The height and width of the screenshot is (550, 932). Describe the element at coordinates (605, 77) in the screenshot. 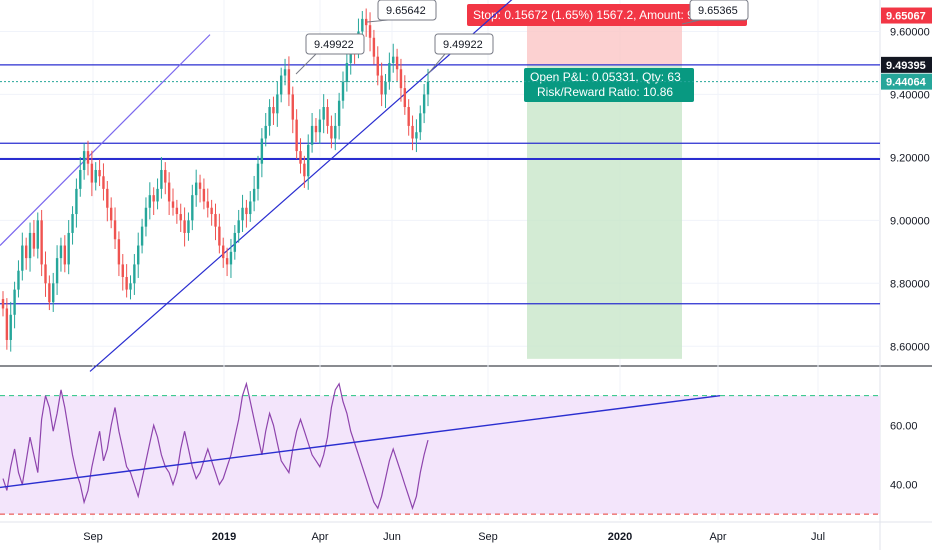

I see `pnl-label: Open P&L: 0.05331, Qty: 63` at that location.